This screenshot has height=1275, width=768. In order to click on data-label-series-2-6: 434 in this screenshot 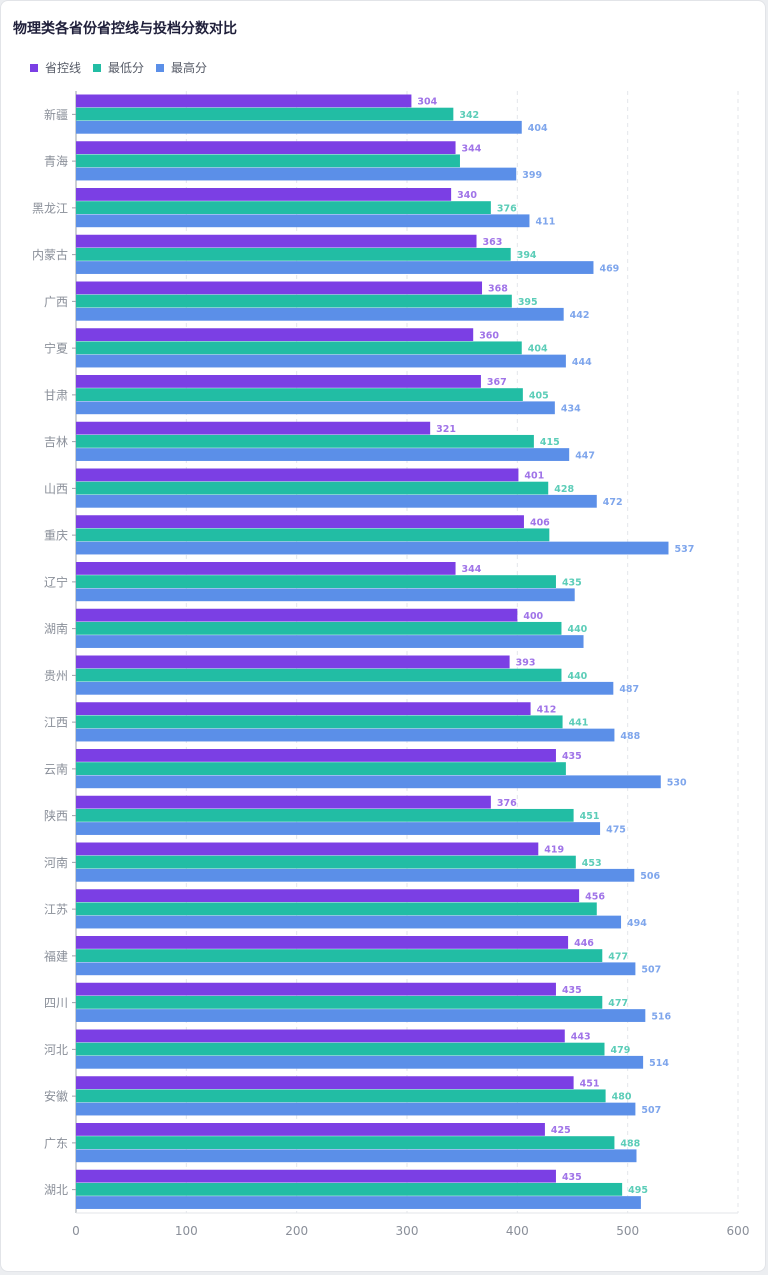, I will do `click(571, 409)`.